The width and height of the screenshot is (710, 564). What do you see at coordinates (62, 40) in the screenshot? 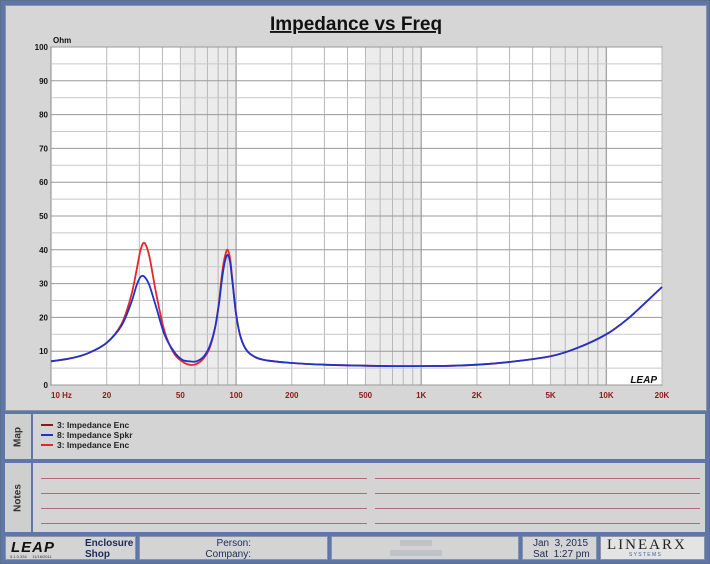
I see `y-axis-label: Ohm` at bounding box center [62, 40].